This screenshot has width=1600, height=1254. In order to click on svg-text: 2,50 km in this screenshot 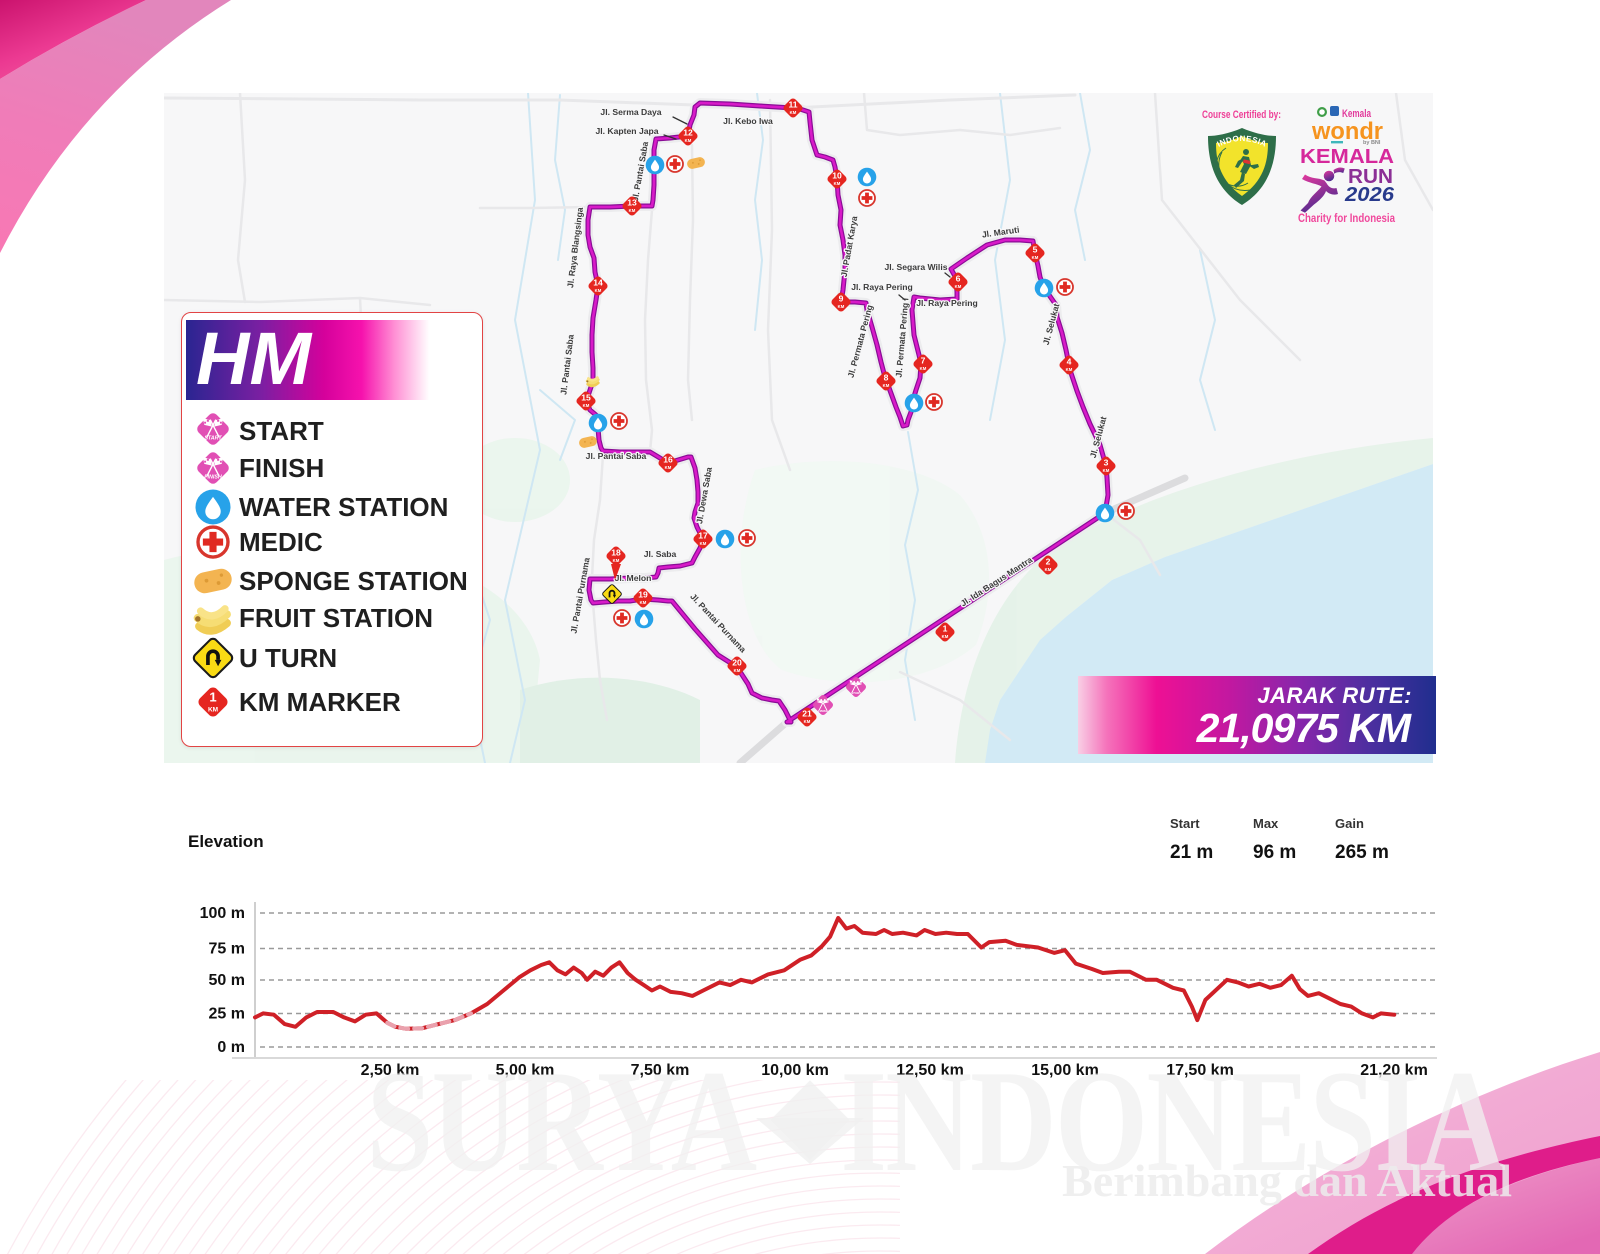, I will do `click(390, 1070)`.